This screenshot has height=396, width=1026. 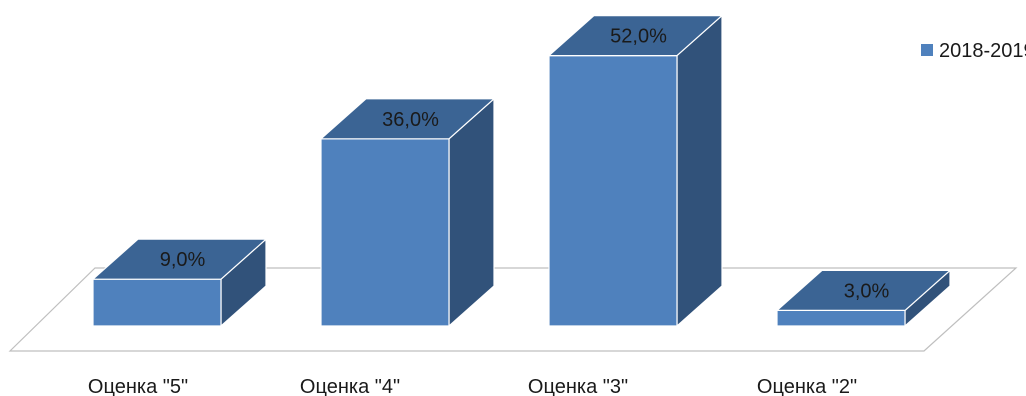 What do you see at coordinates (138, 386) in the screenshot?
I see `category-label-1: Оценка "5"` at bounding box center [138, 386].